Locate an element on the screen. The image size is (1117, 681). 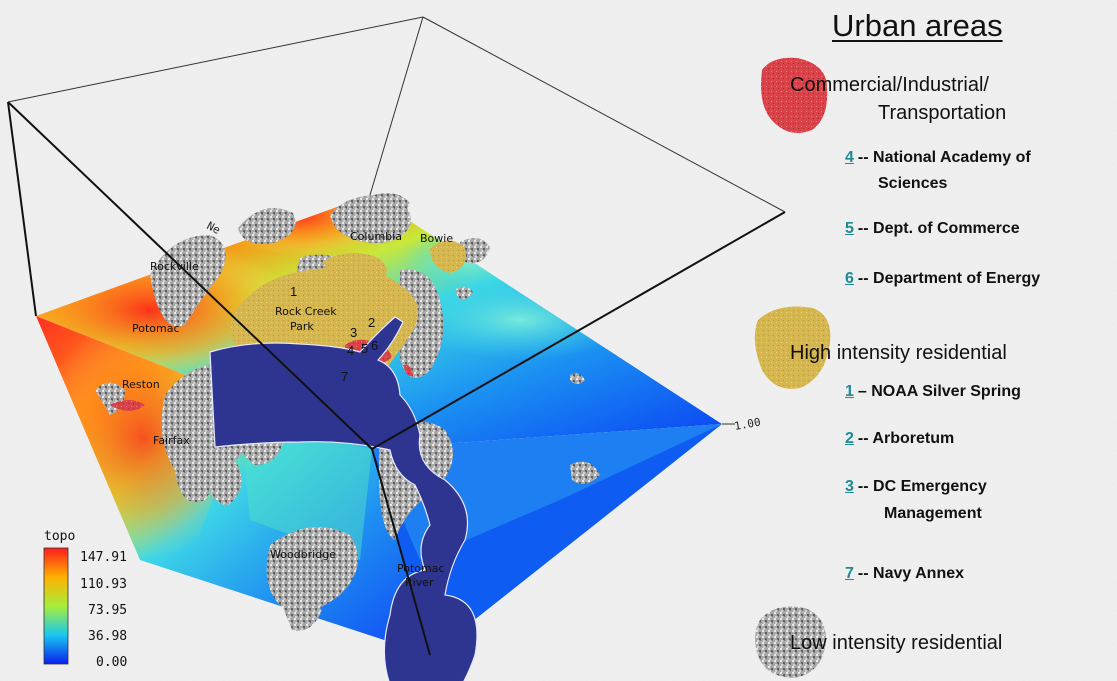
commercial-swatch is located at coordinates (794, 95).